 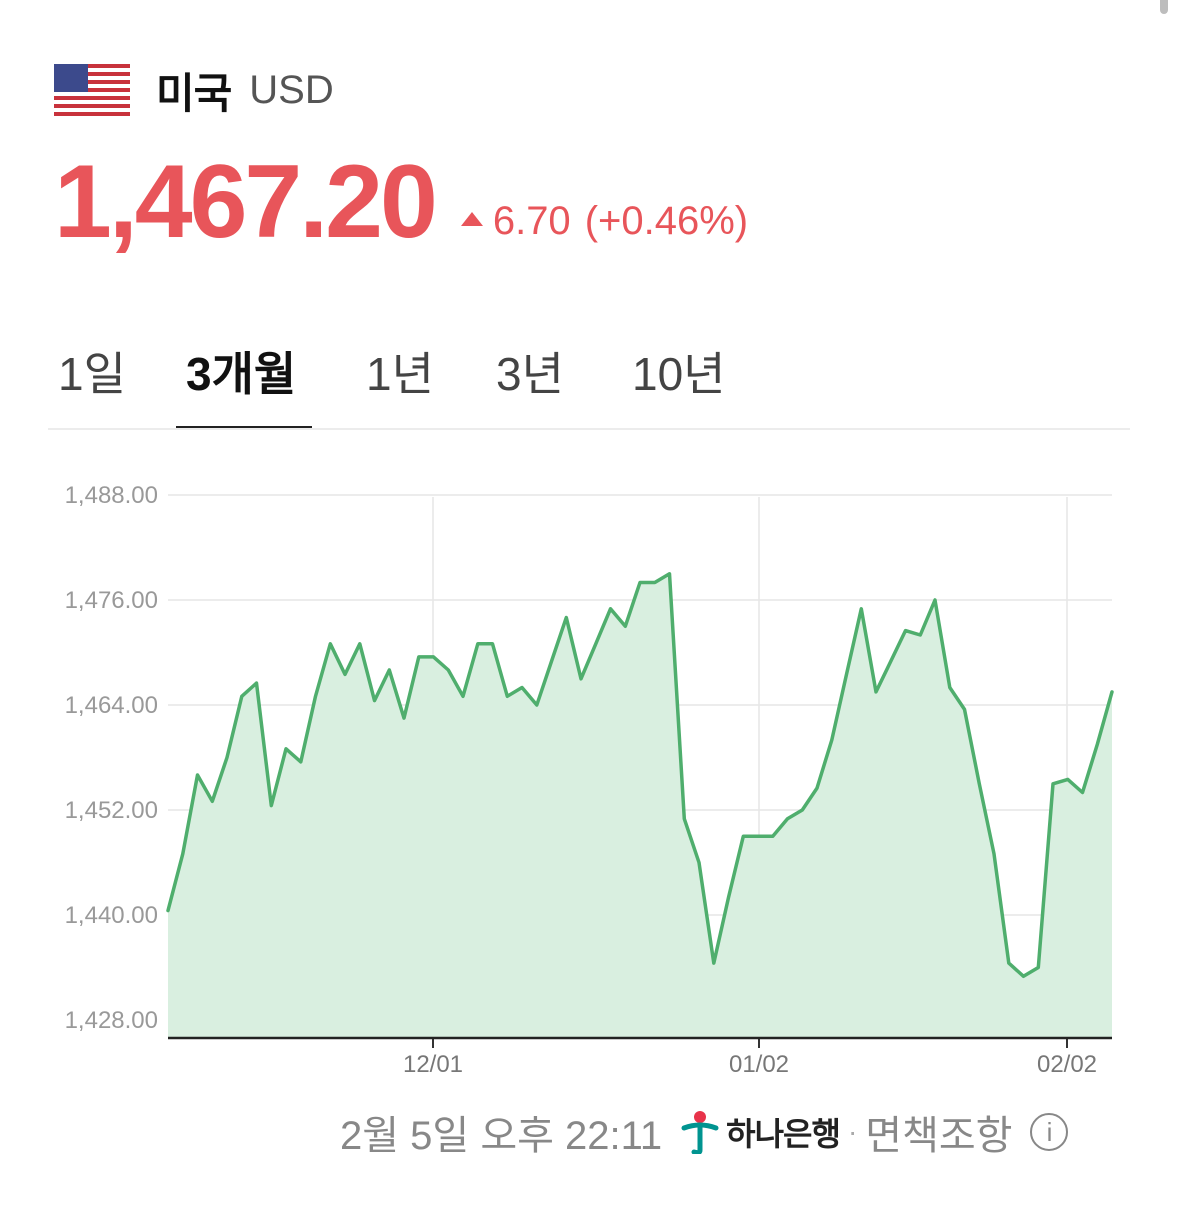 What do you see at coordinates (531, 221) in the screenshot?
I see `change-amount: 6.70` at bounding box center [531, 221].